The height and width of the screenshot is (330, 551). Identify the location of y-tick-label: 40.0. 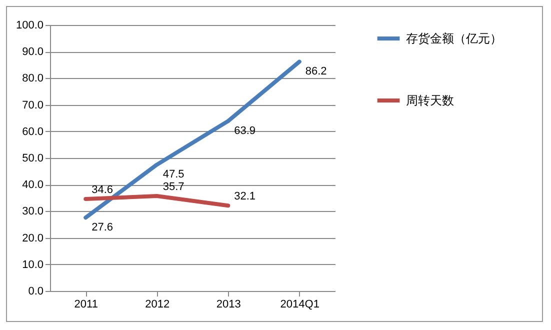
(33, 185).